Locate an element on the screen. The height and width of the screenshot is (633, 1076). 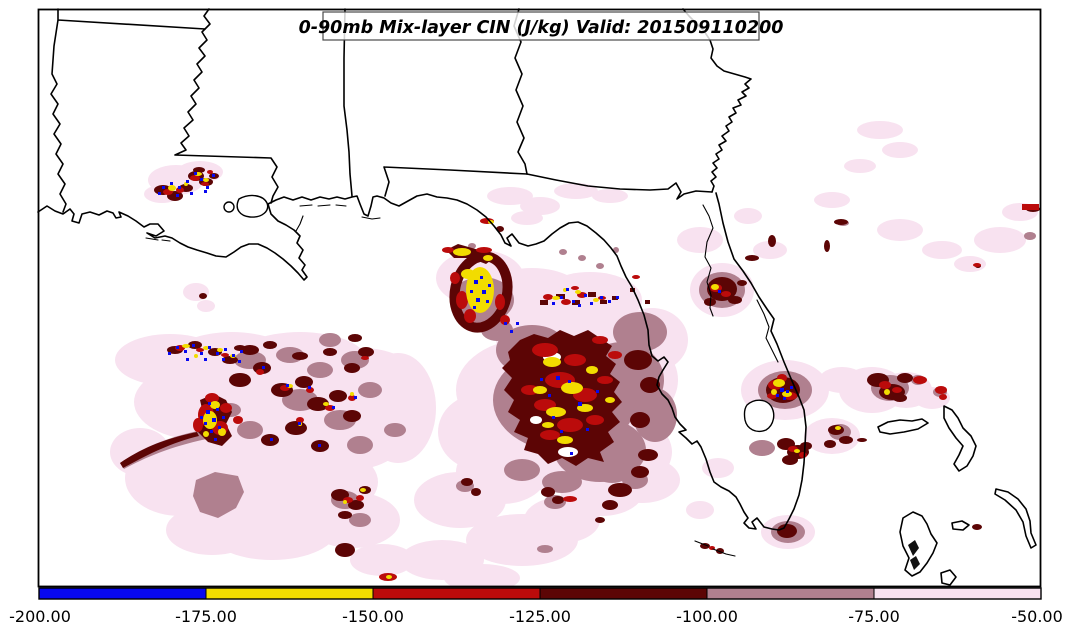
colorbar-tick-label: -175.00 is located at coordinates (206, 616).